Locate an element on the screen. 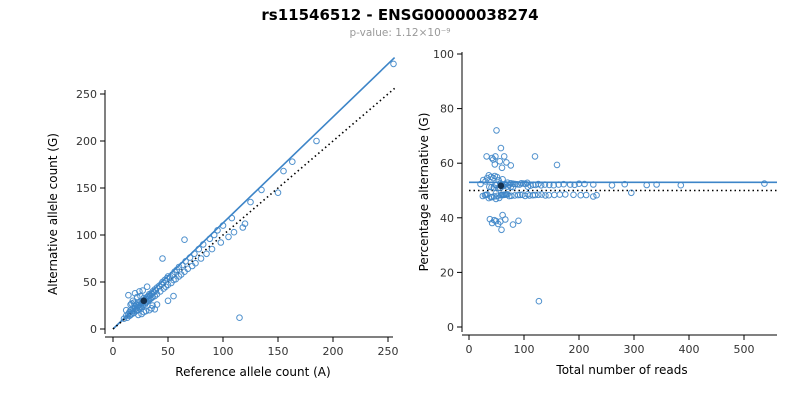 The height and width of the screenshot is (400, 800). y-axis-label: Alternative allele count (G) is located at coordinates (53, 214).